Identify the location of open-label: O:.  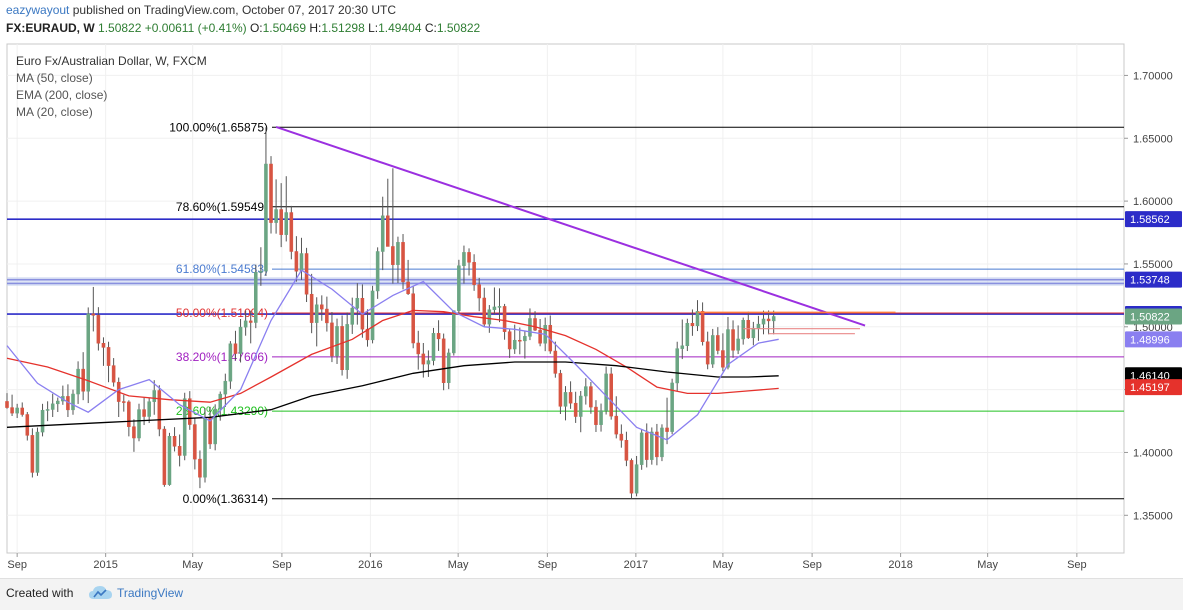
(256, 28).